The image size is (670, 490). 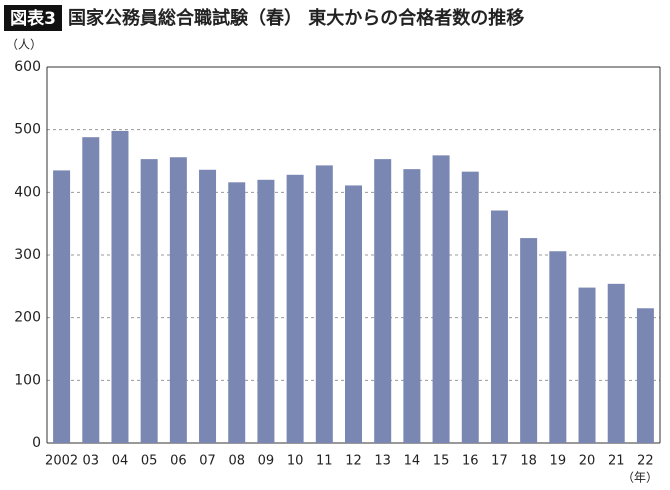 What do you see at coordinates (616, 461) in the screenshot?
I see `x-tick-label: 21` at bounding box center [616, 461].